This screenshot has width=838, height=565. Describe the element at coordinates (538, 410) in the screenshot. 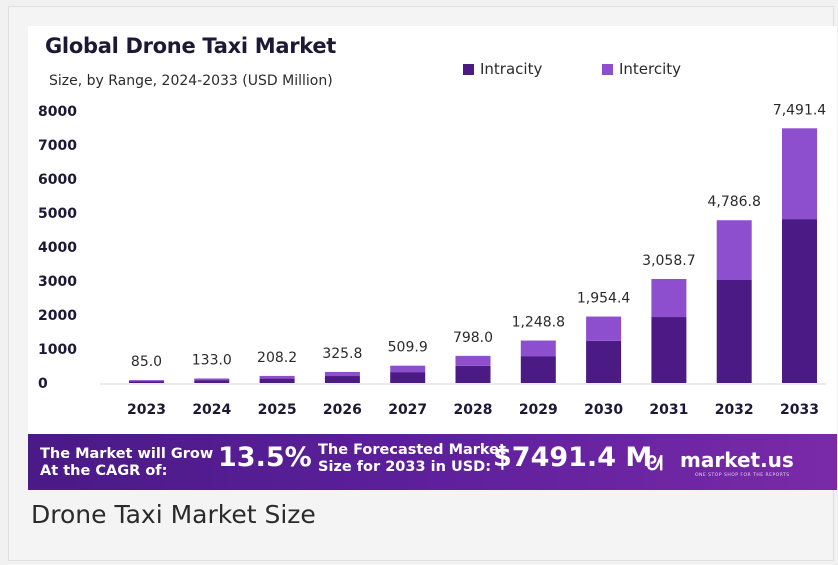

I see `x-tick-label: 2029` at that location.